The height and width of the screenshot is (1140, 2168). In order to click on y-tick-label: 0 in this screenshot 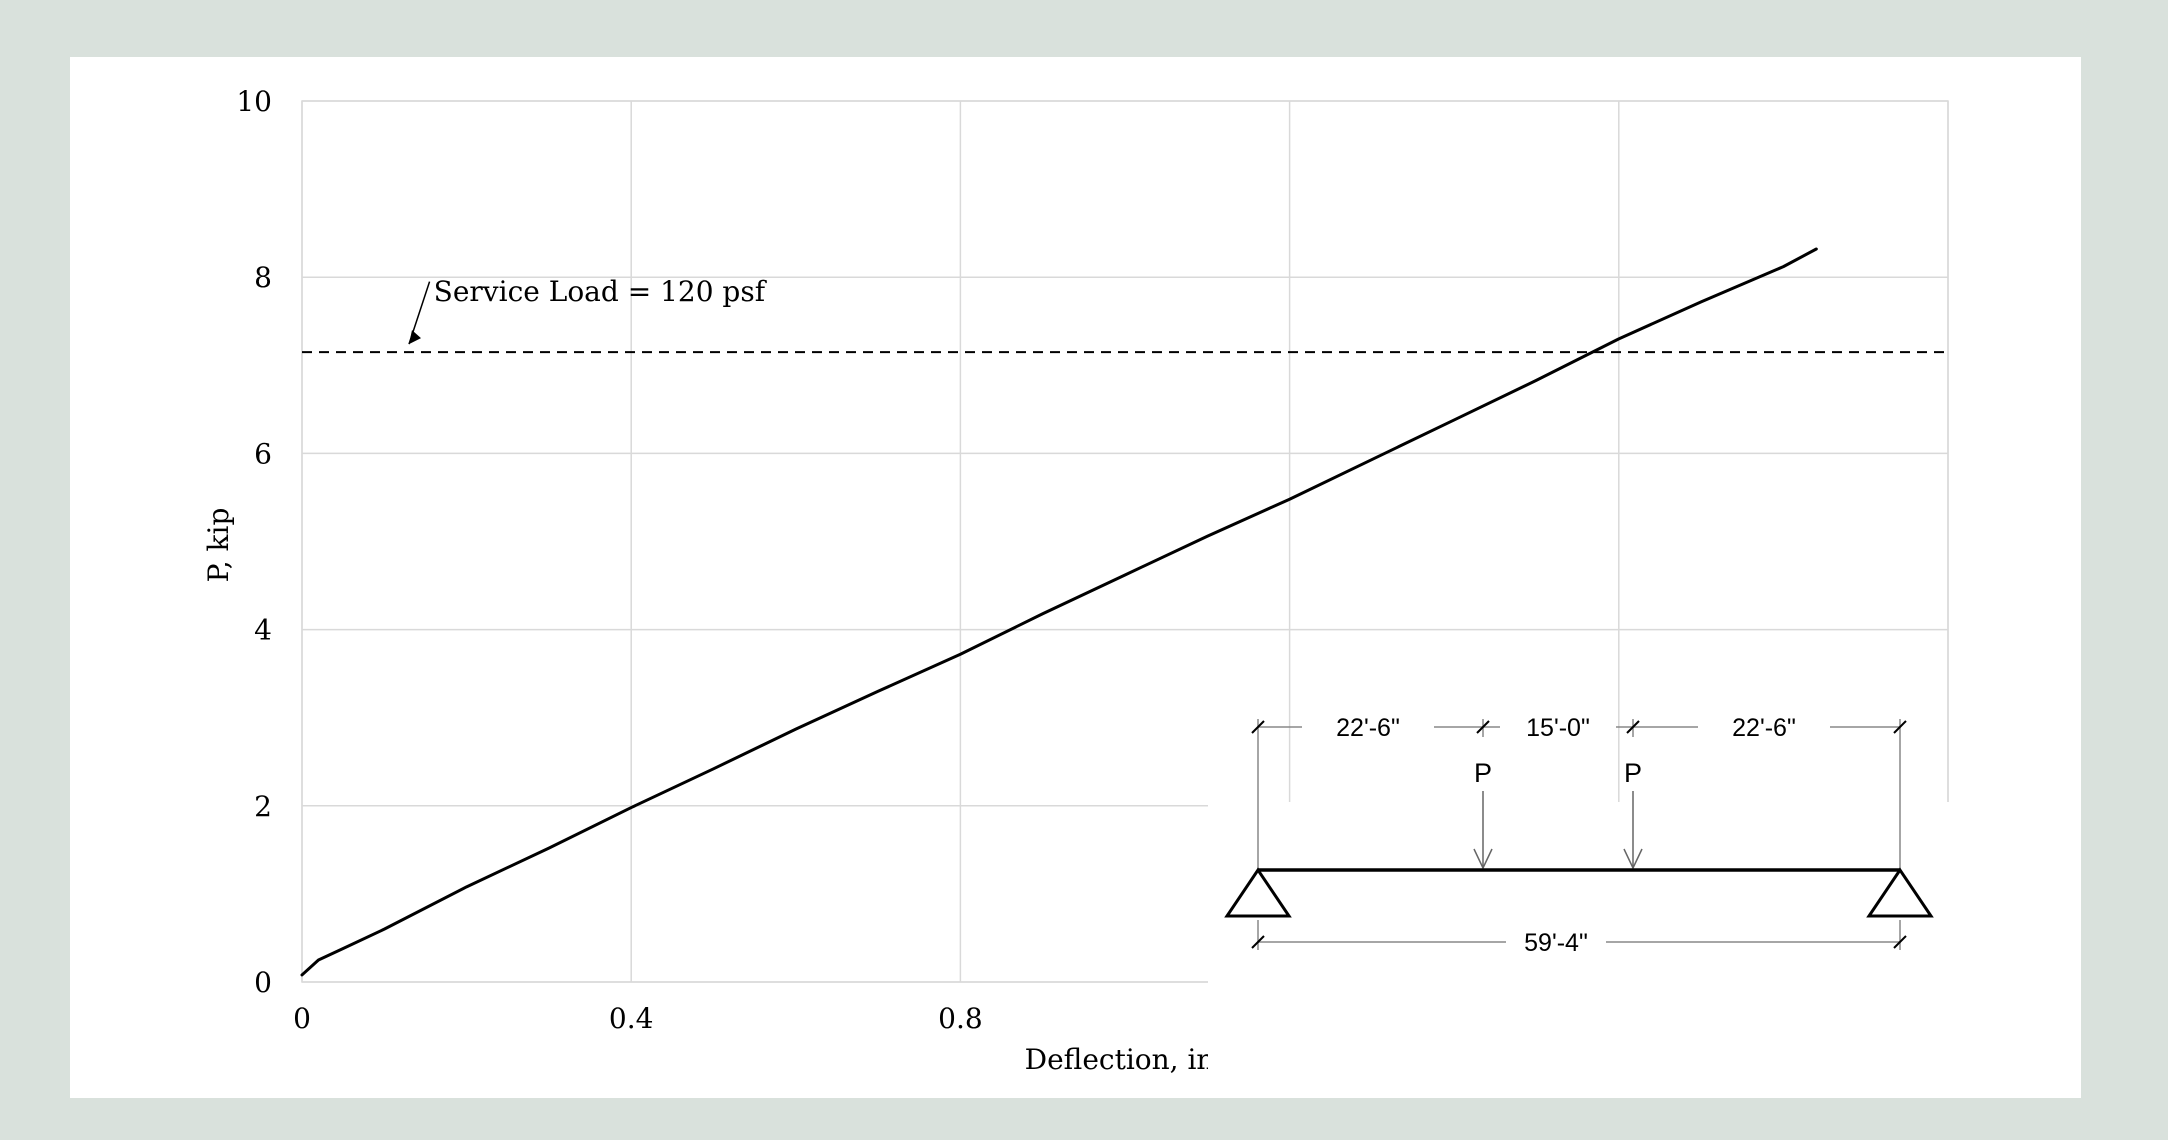, I will do `click(263, 982)`.